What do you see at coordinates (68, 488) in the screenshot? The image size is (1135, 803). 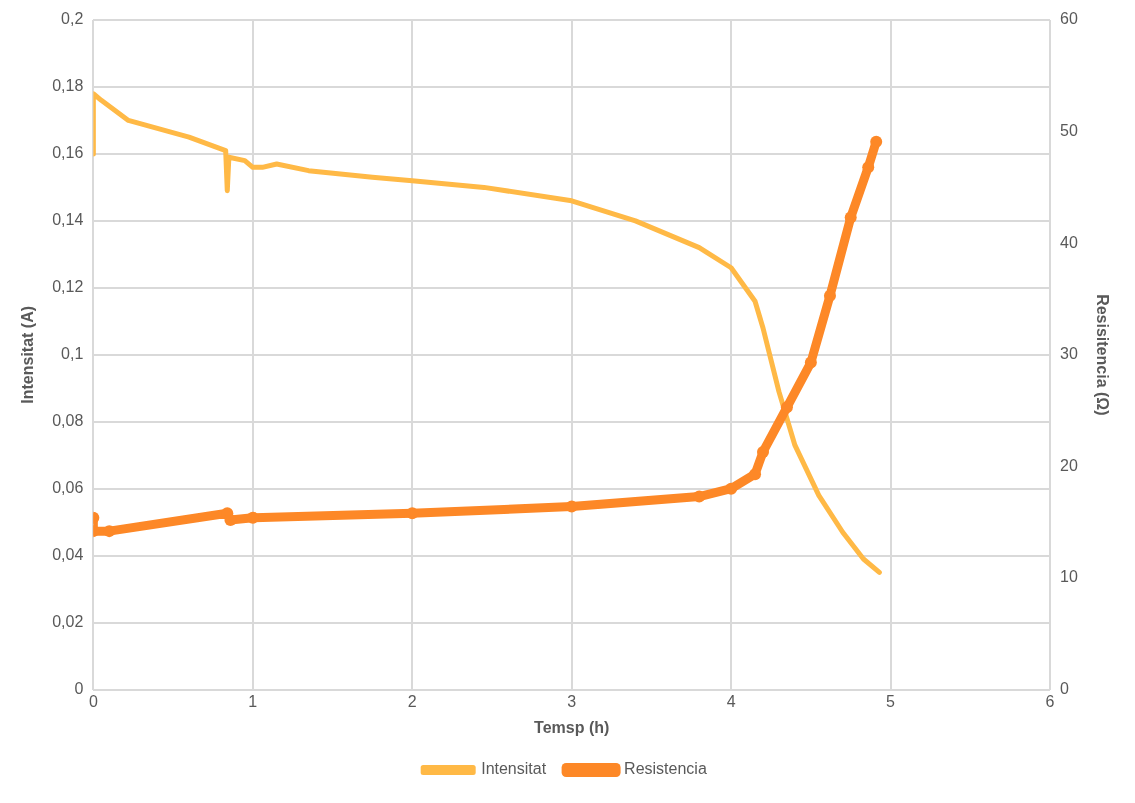 I see `y-tick-label: 0,06` at bounding box center [68, 488].